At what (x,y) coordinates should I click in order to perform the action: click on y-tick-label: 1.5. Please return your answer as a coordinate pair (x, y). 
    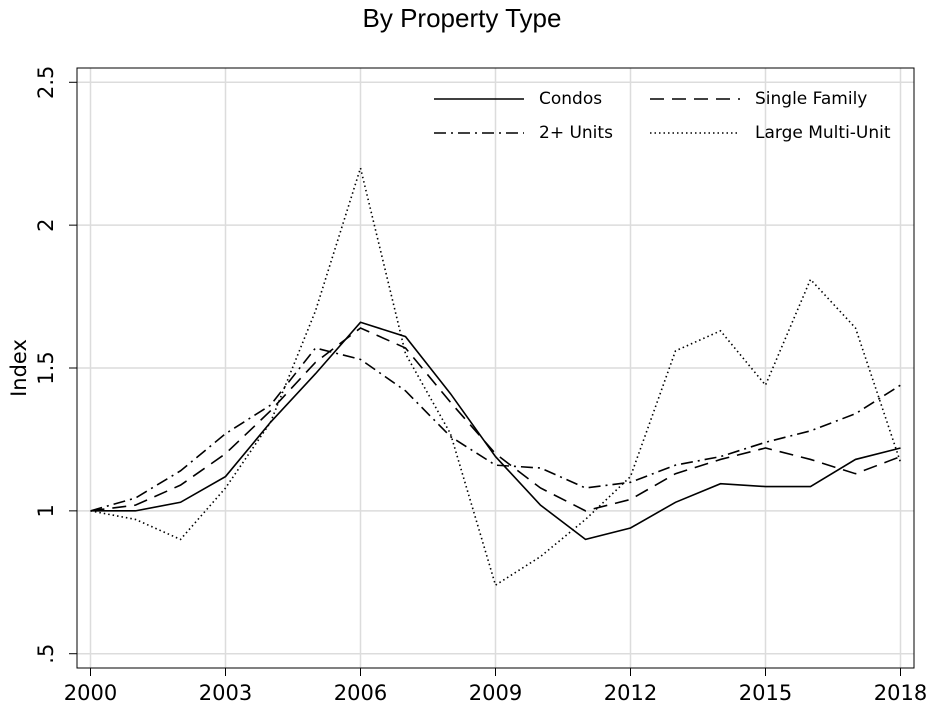
    Looking at the image, I should click on (46, 367).